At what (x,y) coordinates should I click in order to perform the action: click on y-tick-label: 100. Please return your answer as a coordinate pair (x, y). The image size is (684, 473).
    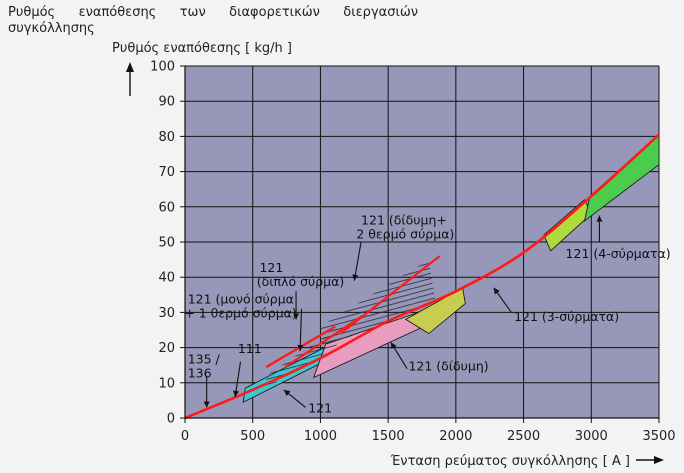
    Looking at the image, I should click on (162, 67).